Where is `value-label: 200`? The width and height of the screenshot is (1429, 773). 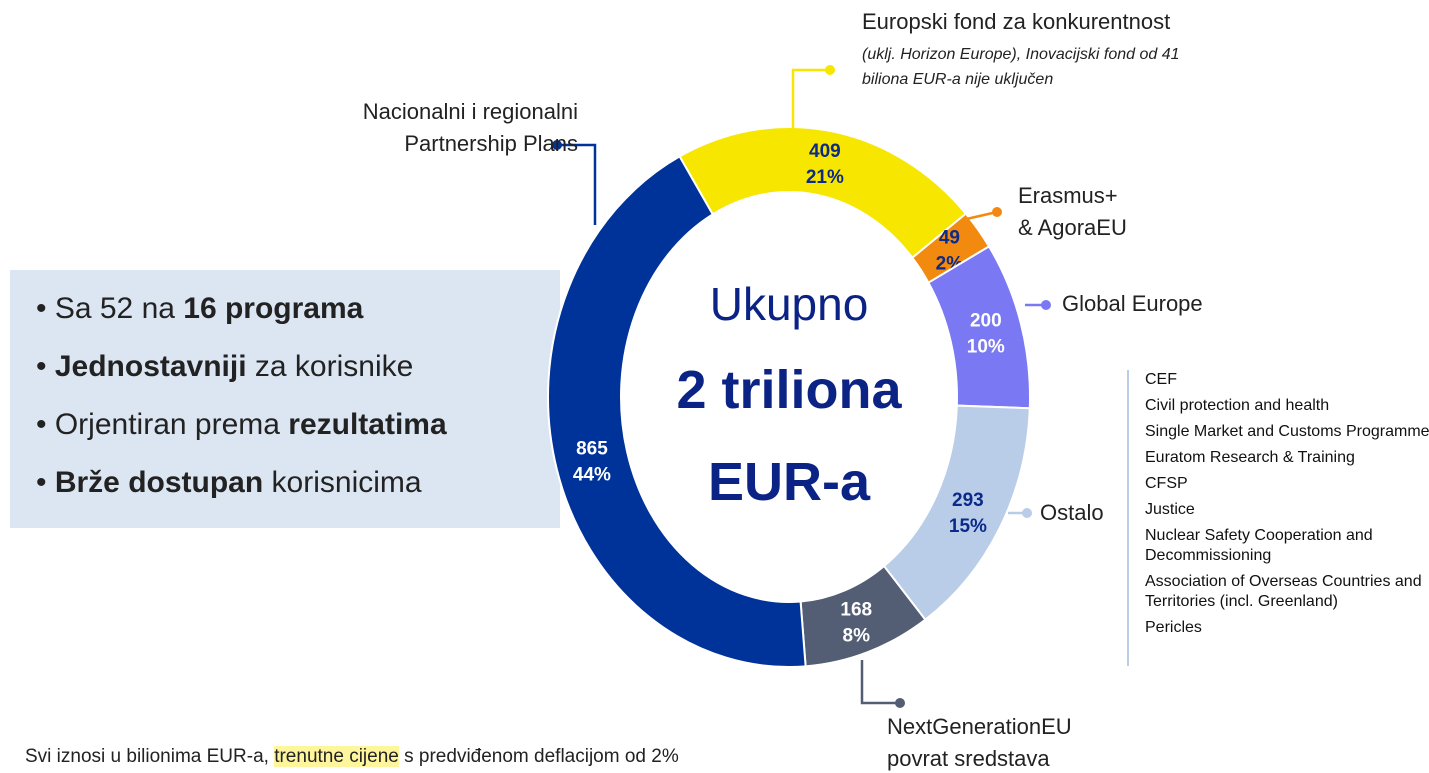 value-label: 200 is located at coordinates (986, 321).